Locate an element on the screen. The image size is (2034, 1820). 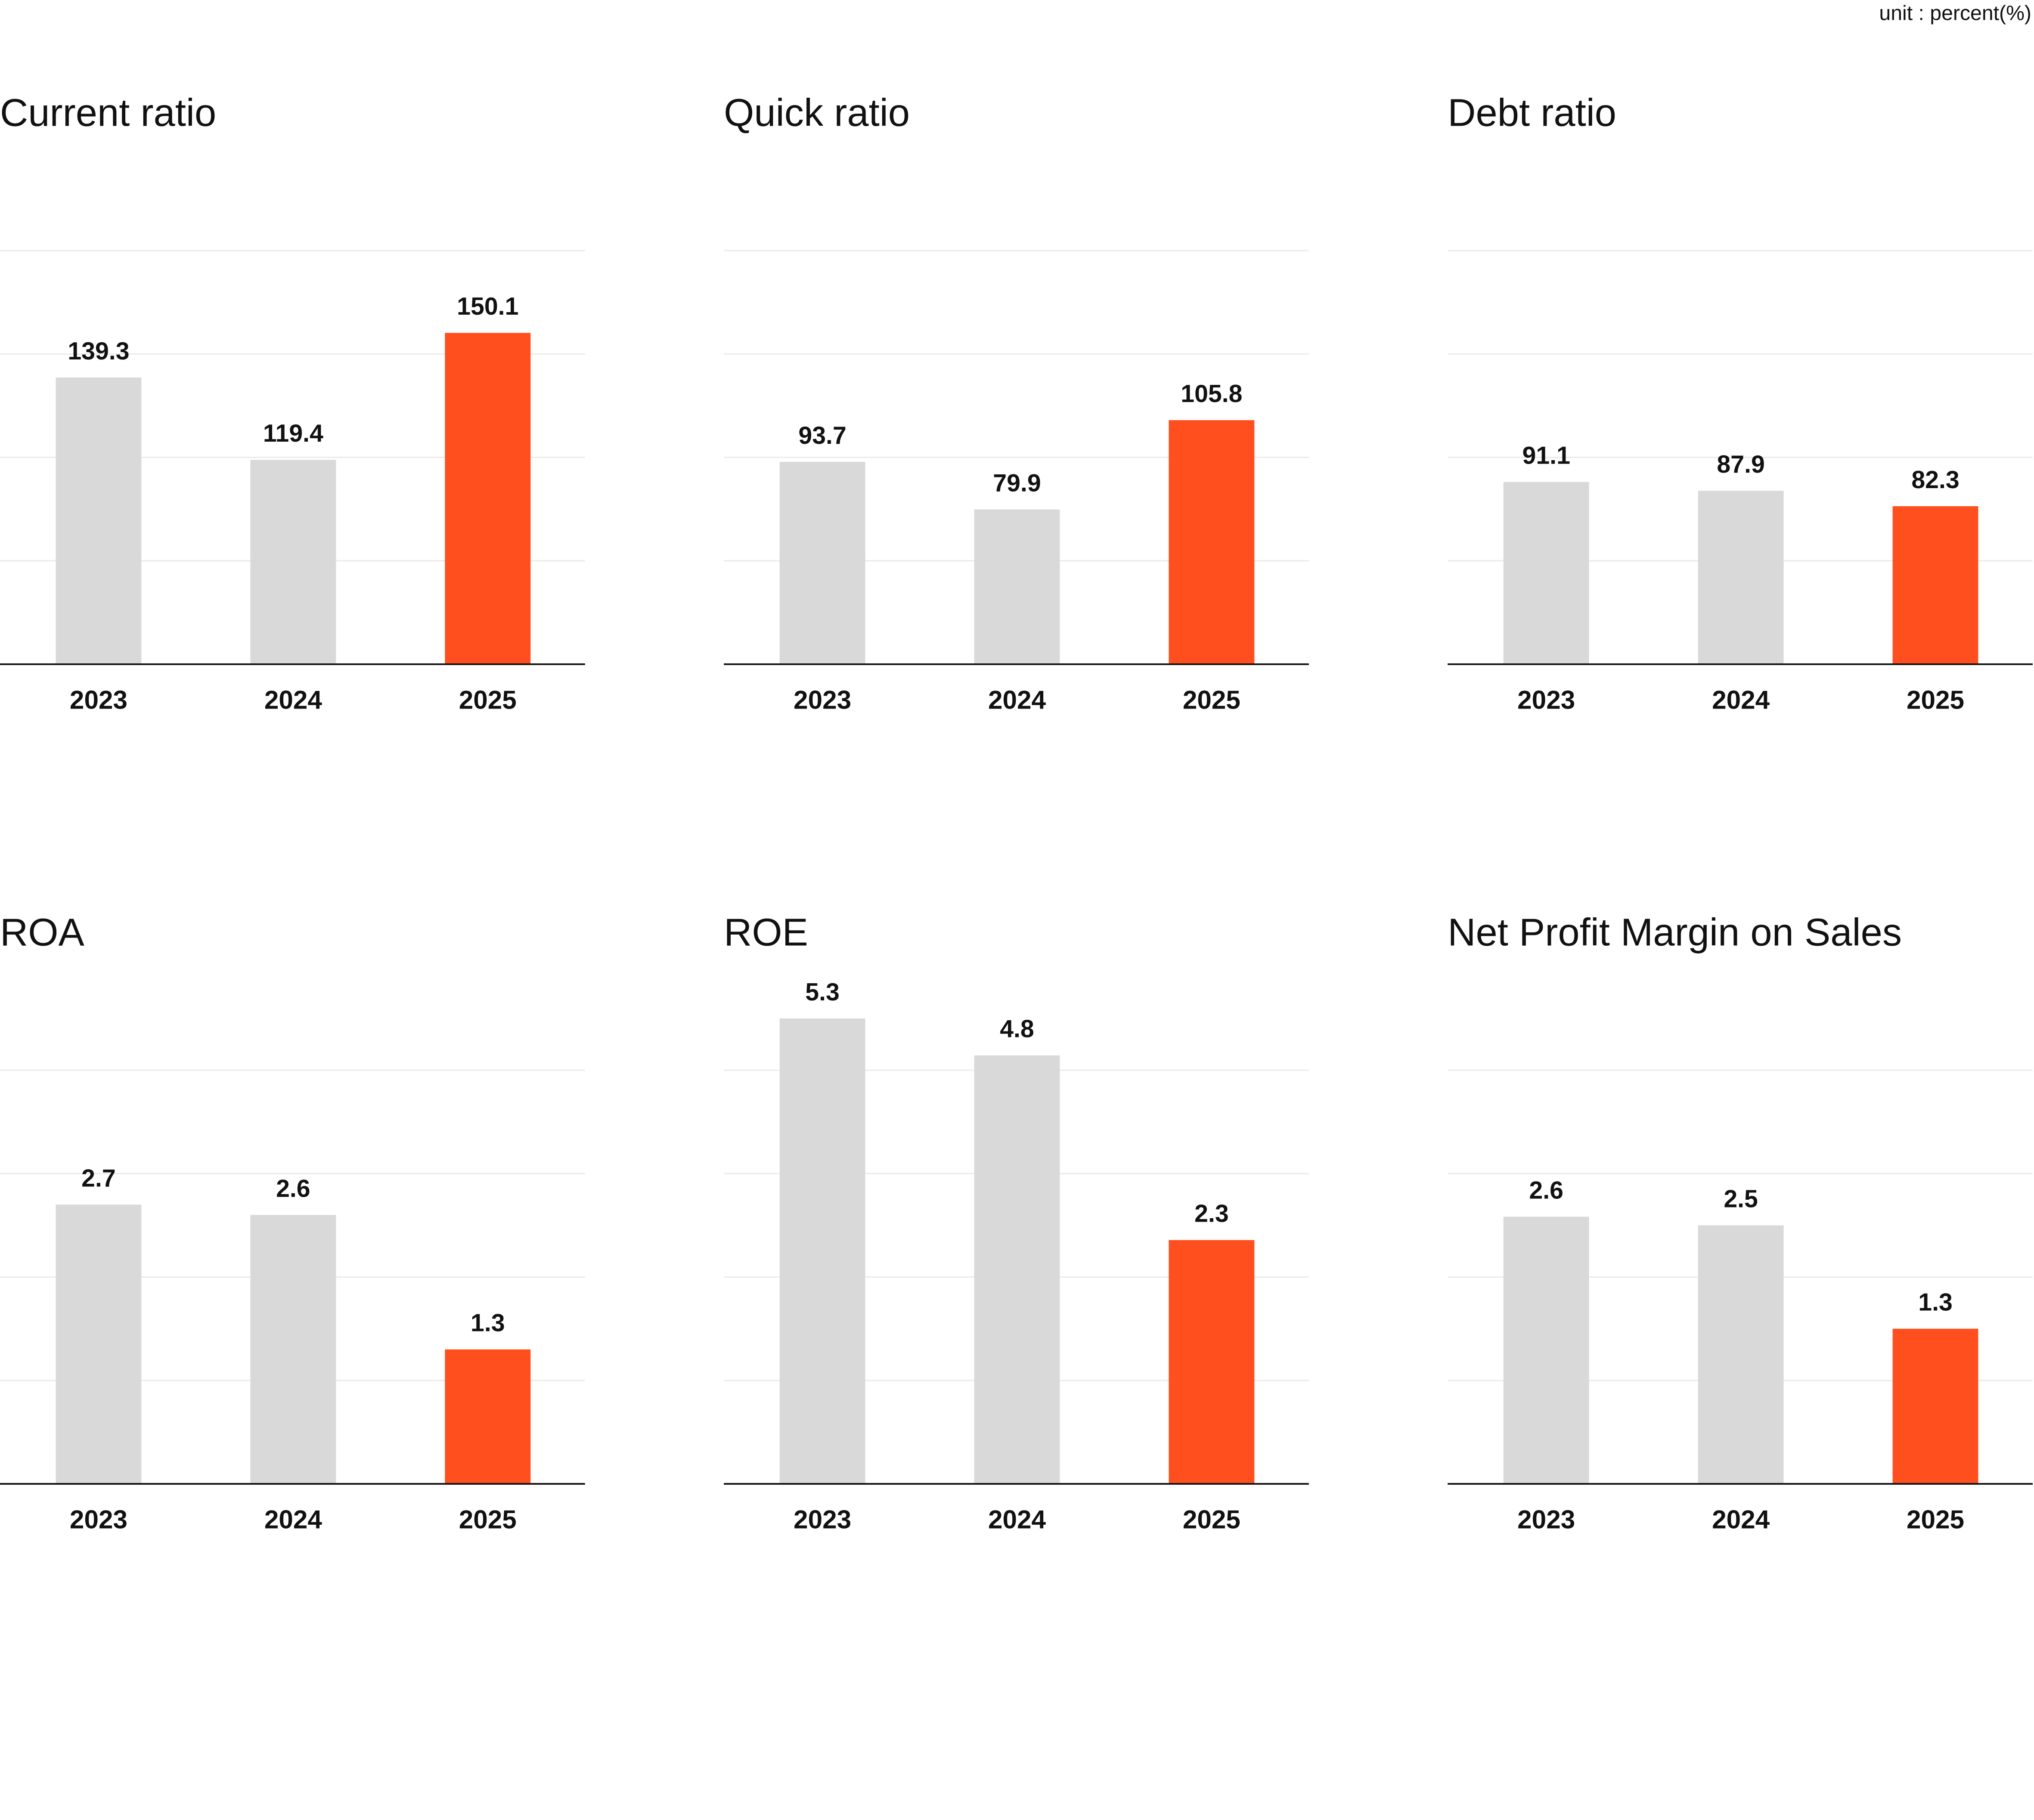
value-label: 87.9 is located at coordinates (1740, 465).